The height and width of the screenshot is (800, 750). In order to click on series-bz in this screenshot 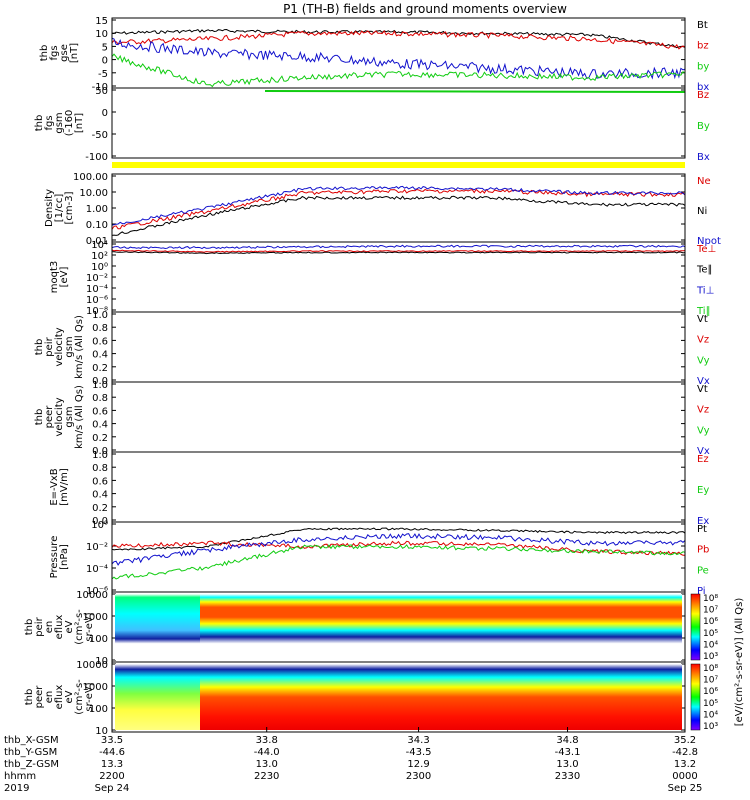, I will do `click(398, 40)`.